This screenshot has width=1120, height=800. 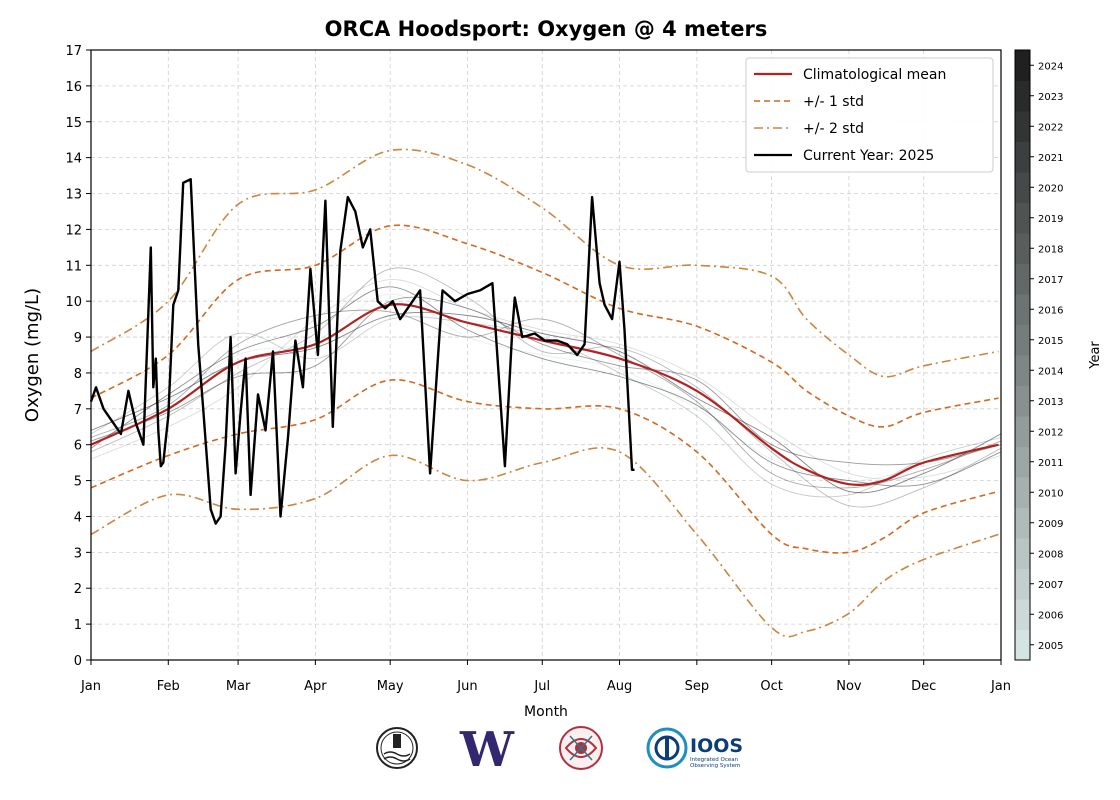 What do you see at coordinates (1050, 219) in the screenshot?
I see `colorbar-tick-label: 2019` at bounding box center [1050, 219].